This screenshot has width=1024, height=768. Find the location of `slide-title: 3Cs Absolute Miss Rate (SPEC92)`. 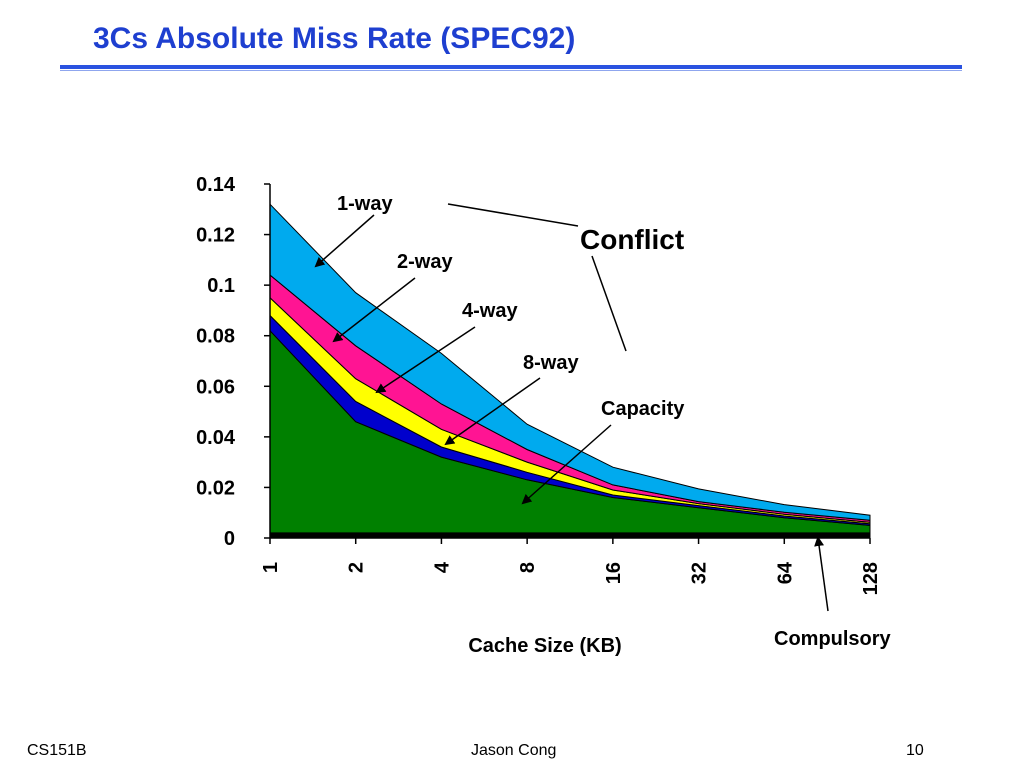

slide-title: 3Cs Absolute Miss Rate (SPEC92) is located at coordinates (334, 38).